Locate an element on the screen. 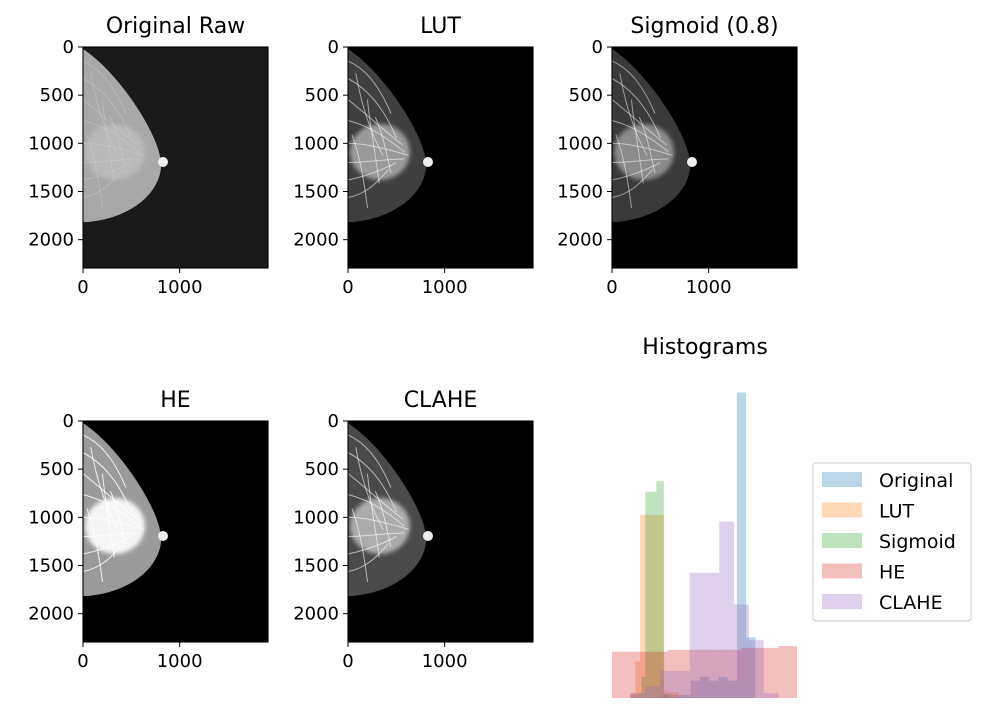 The image size is (986, 713). series-sigmoid is located at coordinates (649, 589).